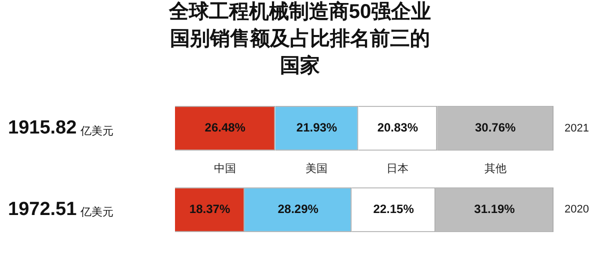 The height and width of the screenshot is (260, 600). Describe the element at coordinates (61, 209) in the screenshot. I see `text: 1972.51 亿美元` at that location.